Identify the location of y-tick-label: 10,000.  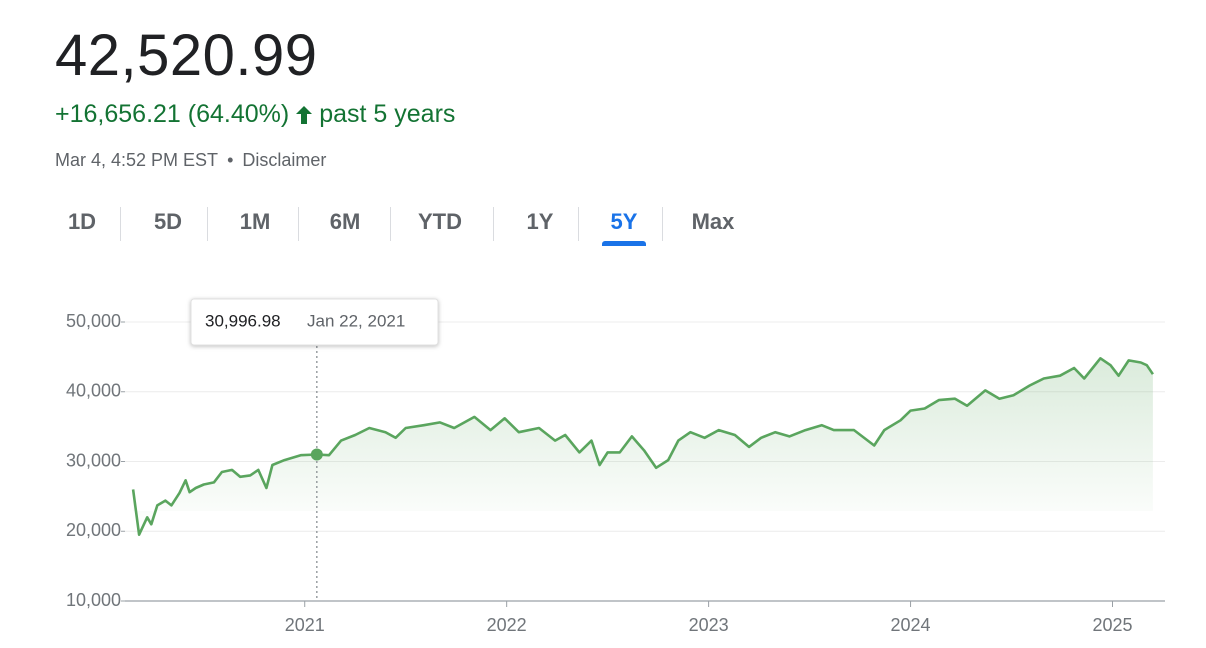
(93, 600).